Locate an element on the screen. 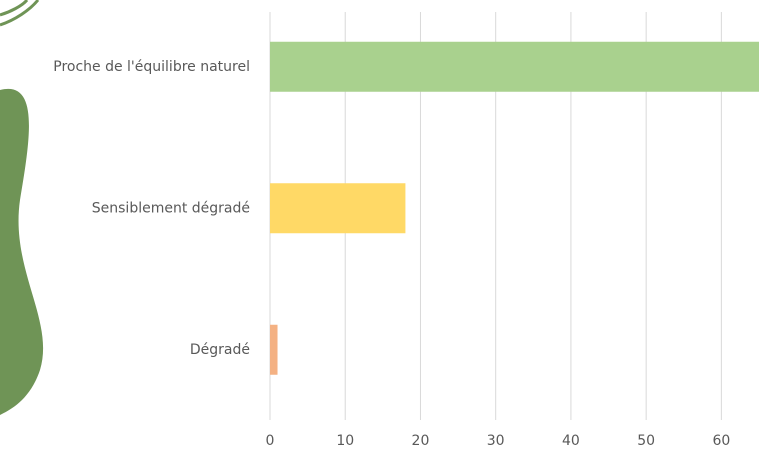 The image size is (759, 458). y-tick-label: Dégradé is located at coordinates (220, 350).